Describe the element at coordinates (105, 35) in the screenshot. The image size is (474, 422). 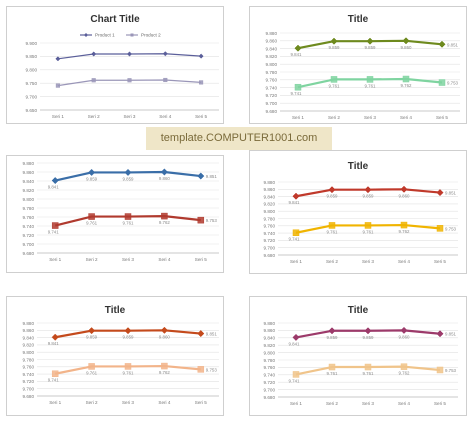
I see `legend-label: Product 1` at that location.